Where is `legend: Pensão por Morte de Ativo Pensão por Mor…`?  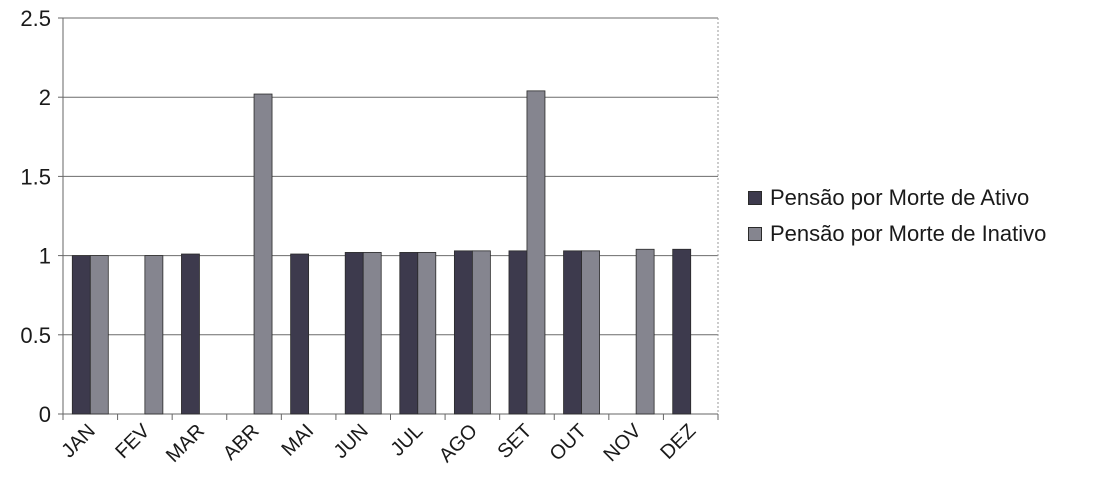
legend: Pensão por Morte de Ativo Pensão por Mor… is located at coordinates (897, 216).